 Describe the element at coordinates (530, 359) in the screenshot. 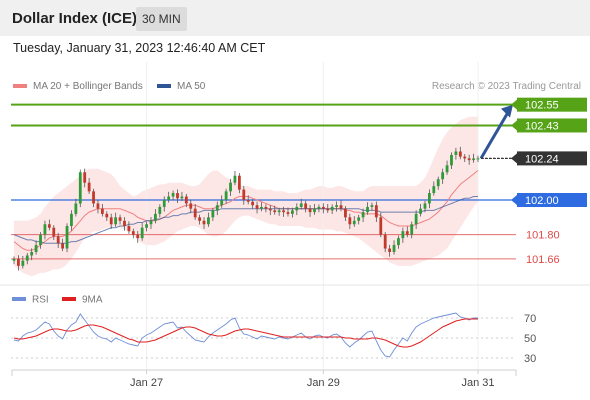

I see `rsi-tick-label: 30` at that location.